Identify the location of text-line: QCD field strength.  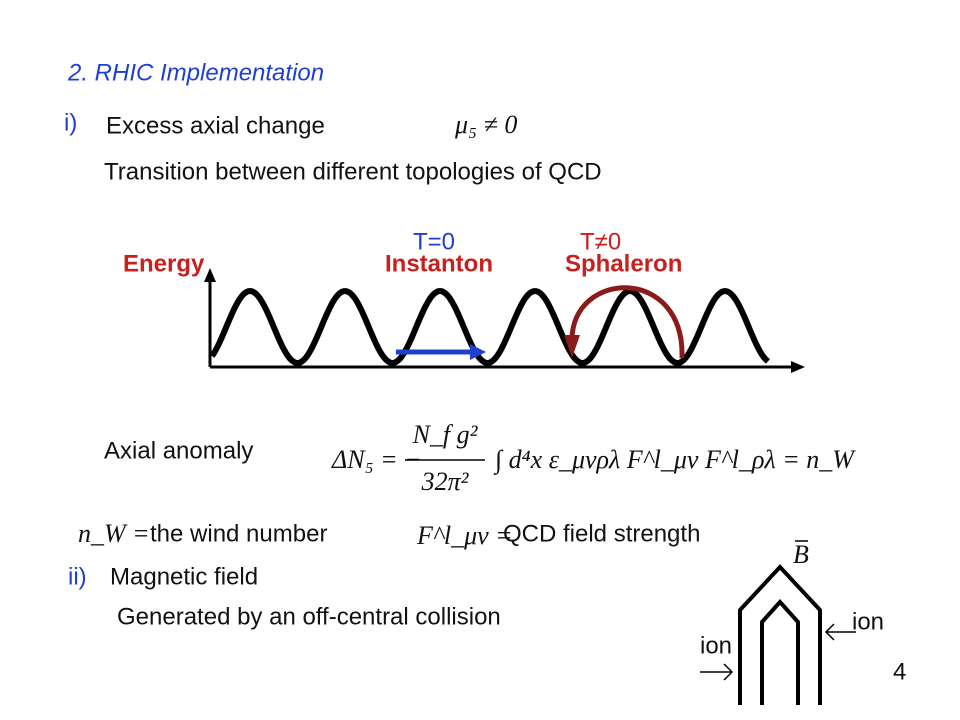
(601, 533).